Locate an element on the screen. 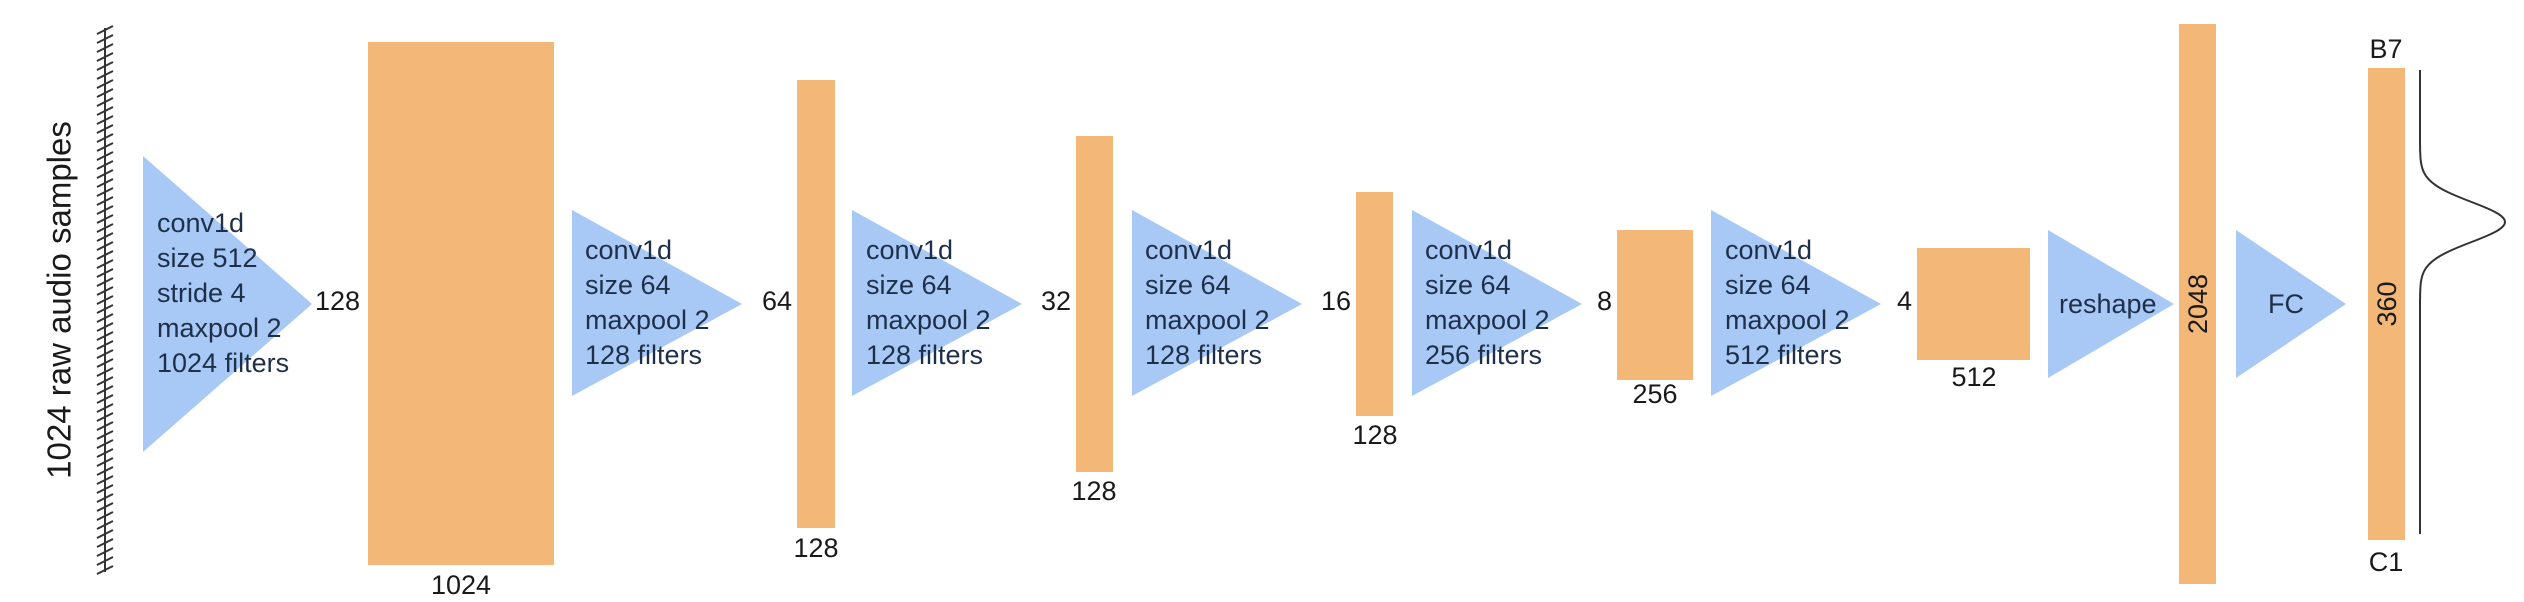 The height and width of the screenshot is (602, 2524). feature-map-2-length: 64 is located at coordinates (777, 301).